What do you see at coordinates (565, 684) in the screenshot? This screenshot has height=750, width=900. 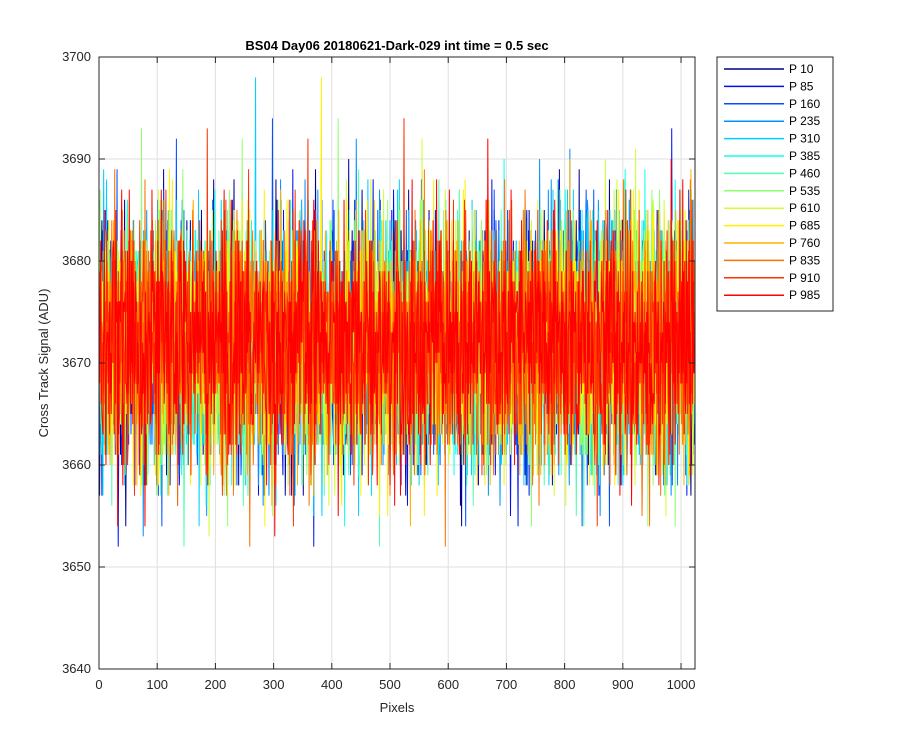 I see `x-tick-label: 800` at bounding box center [565, 684].